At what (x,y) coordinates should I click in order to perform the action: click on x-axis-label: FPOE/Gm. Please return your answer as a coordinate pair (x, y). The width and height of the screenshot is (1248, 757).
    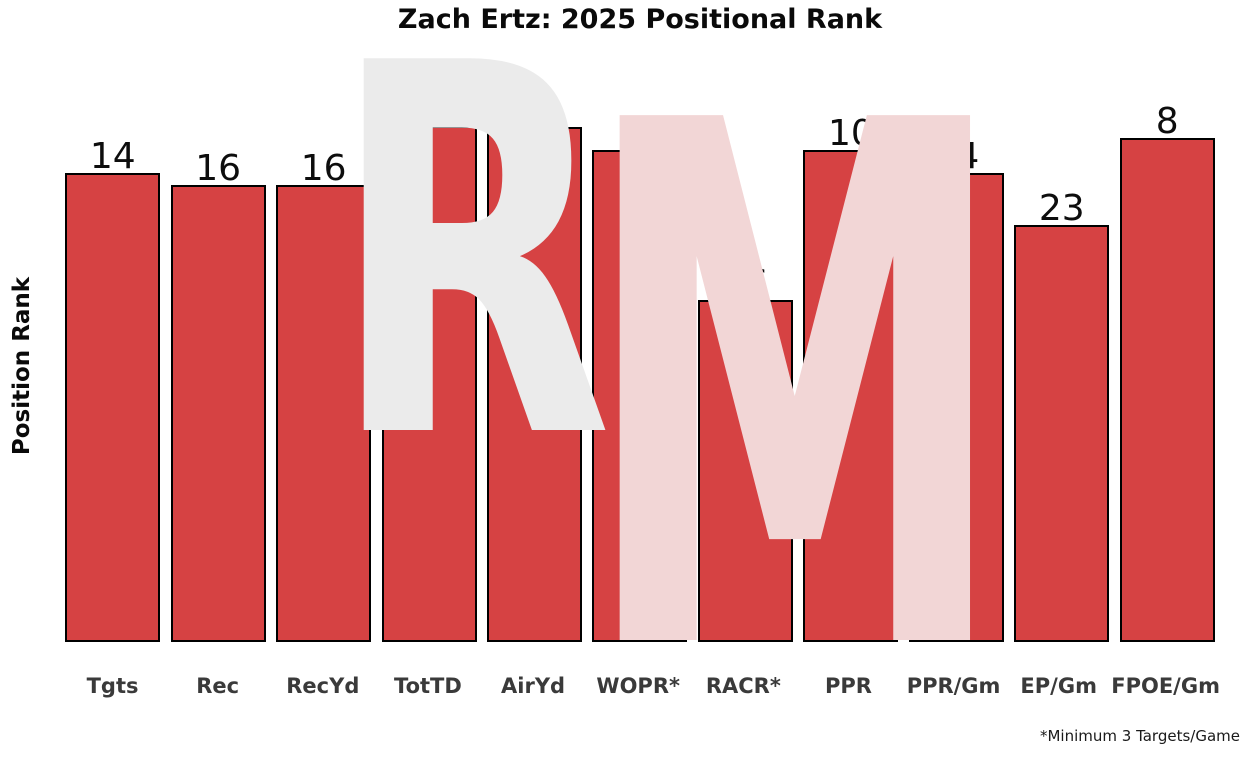
    Looking at the image, I should click on (1165, 686).